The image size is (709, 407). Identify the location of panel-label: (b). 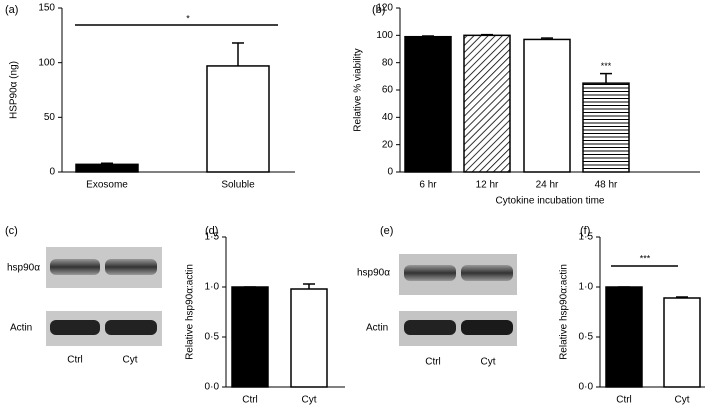
(378, 10).